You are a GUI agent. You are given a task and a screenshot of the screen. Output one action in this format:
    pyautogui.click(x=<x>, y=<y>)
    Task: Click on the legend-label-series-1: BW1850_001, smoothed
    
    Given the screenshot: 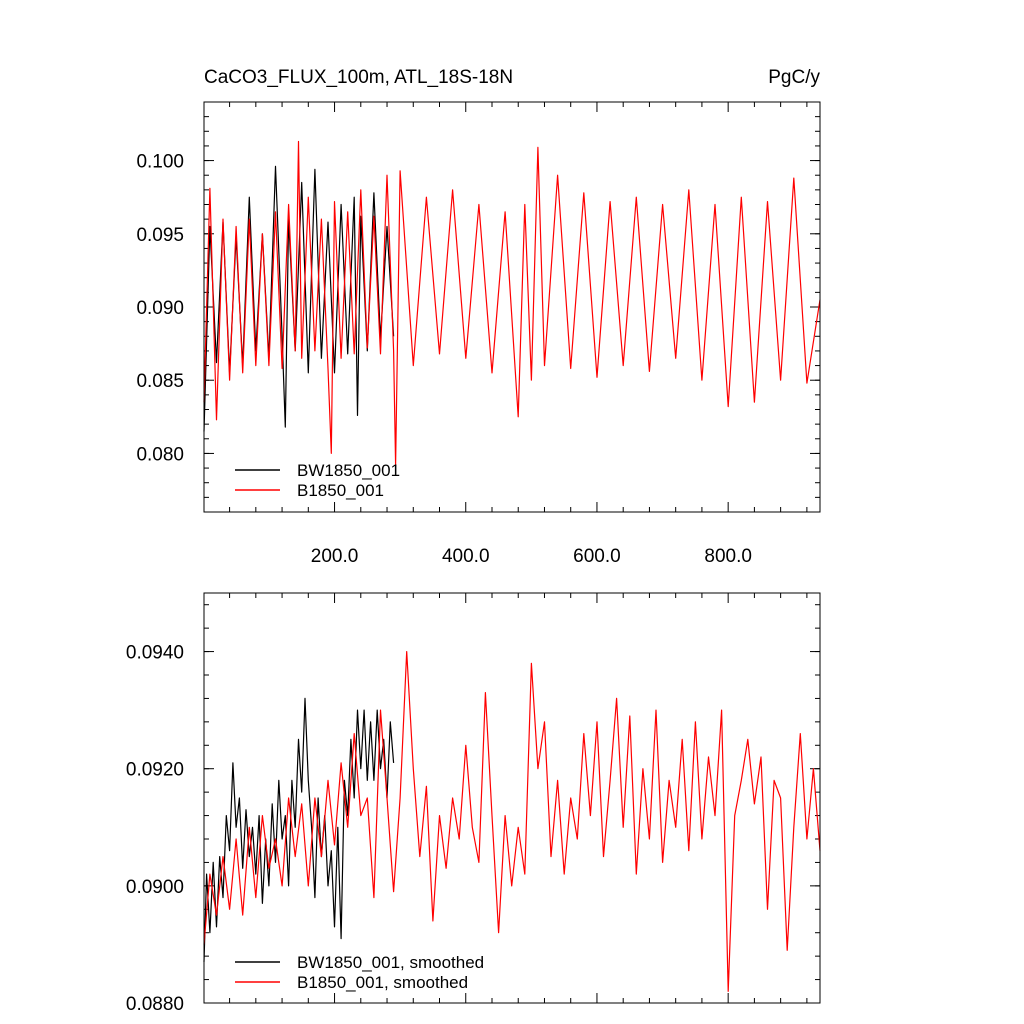 What is the action you would take?
    pyautogui.click(x=390, y=962)
    